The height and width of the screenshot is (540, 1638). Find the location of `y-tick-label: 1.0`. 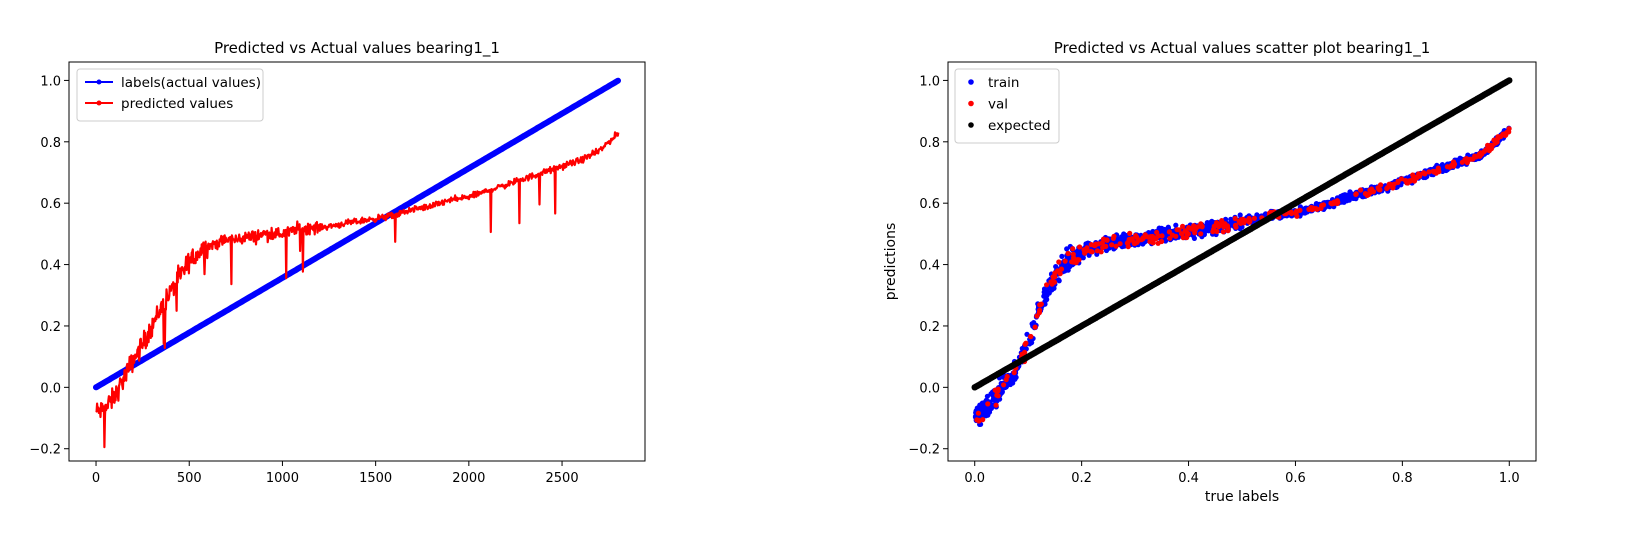

y-tick-label: 1.0 is located at coordinates (929, 81).